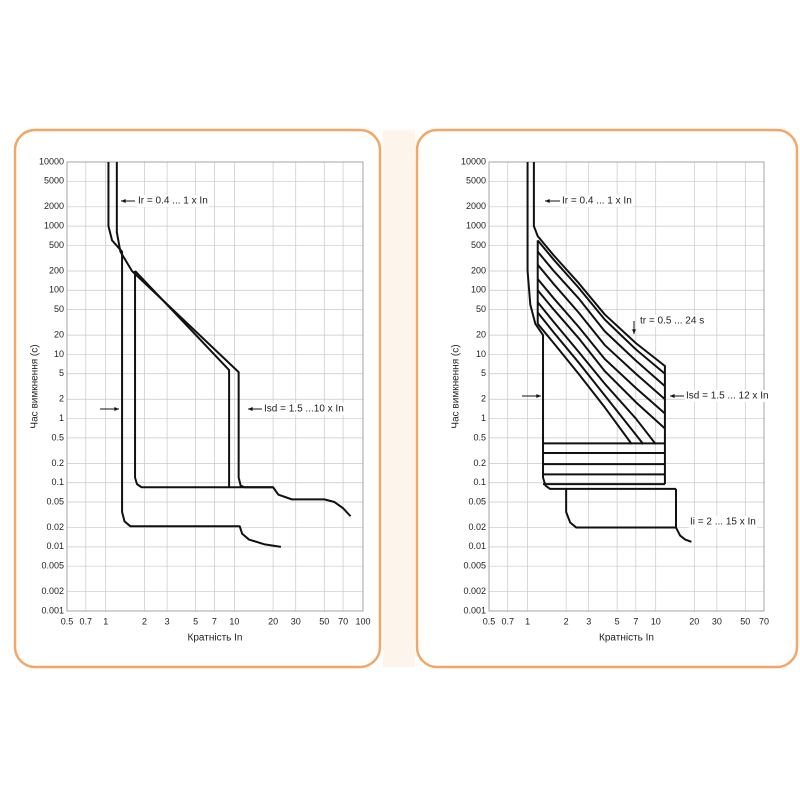  I want to click on y-tick-label: 20, so click(481, 334).